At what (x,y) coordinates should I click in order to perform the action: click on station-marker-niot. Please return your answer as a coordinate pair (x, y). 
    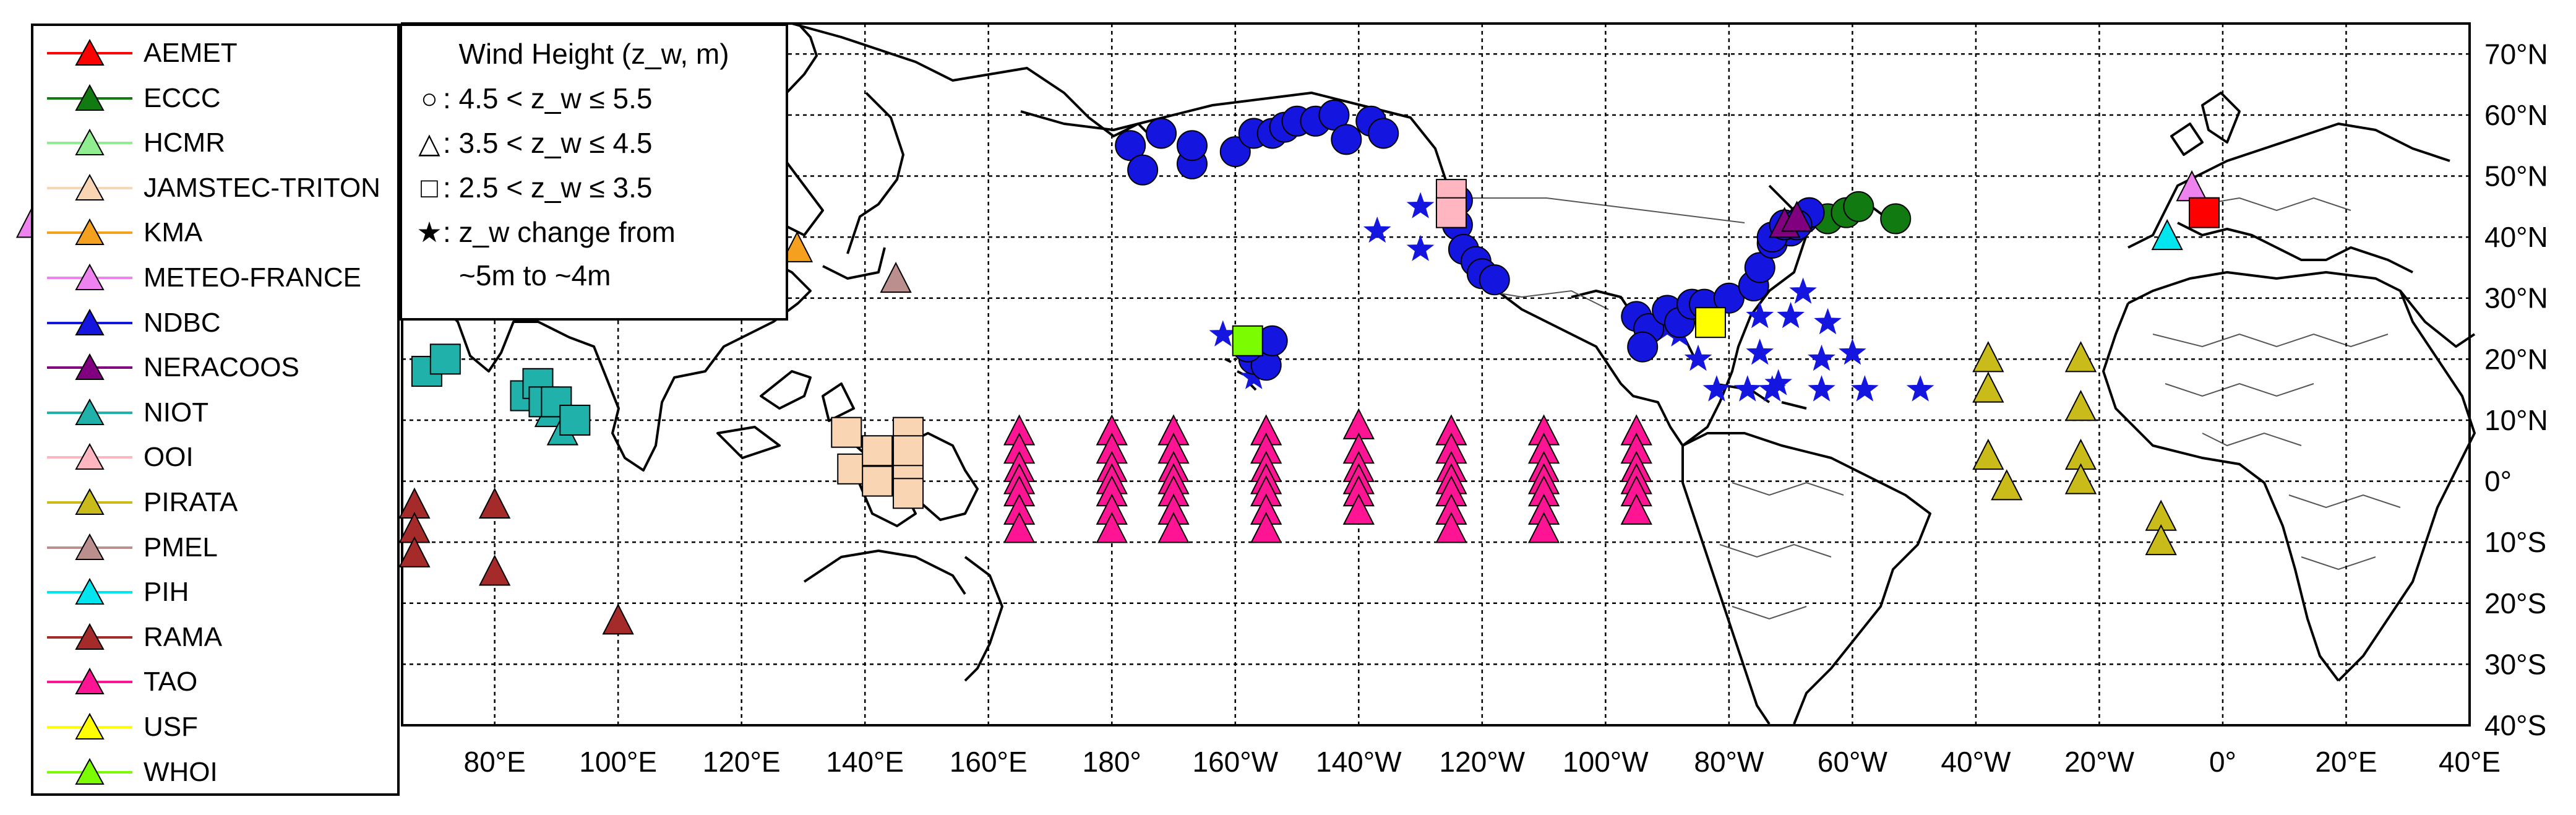
    Looking at the image, I should click on (445, 359).